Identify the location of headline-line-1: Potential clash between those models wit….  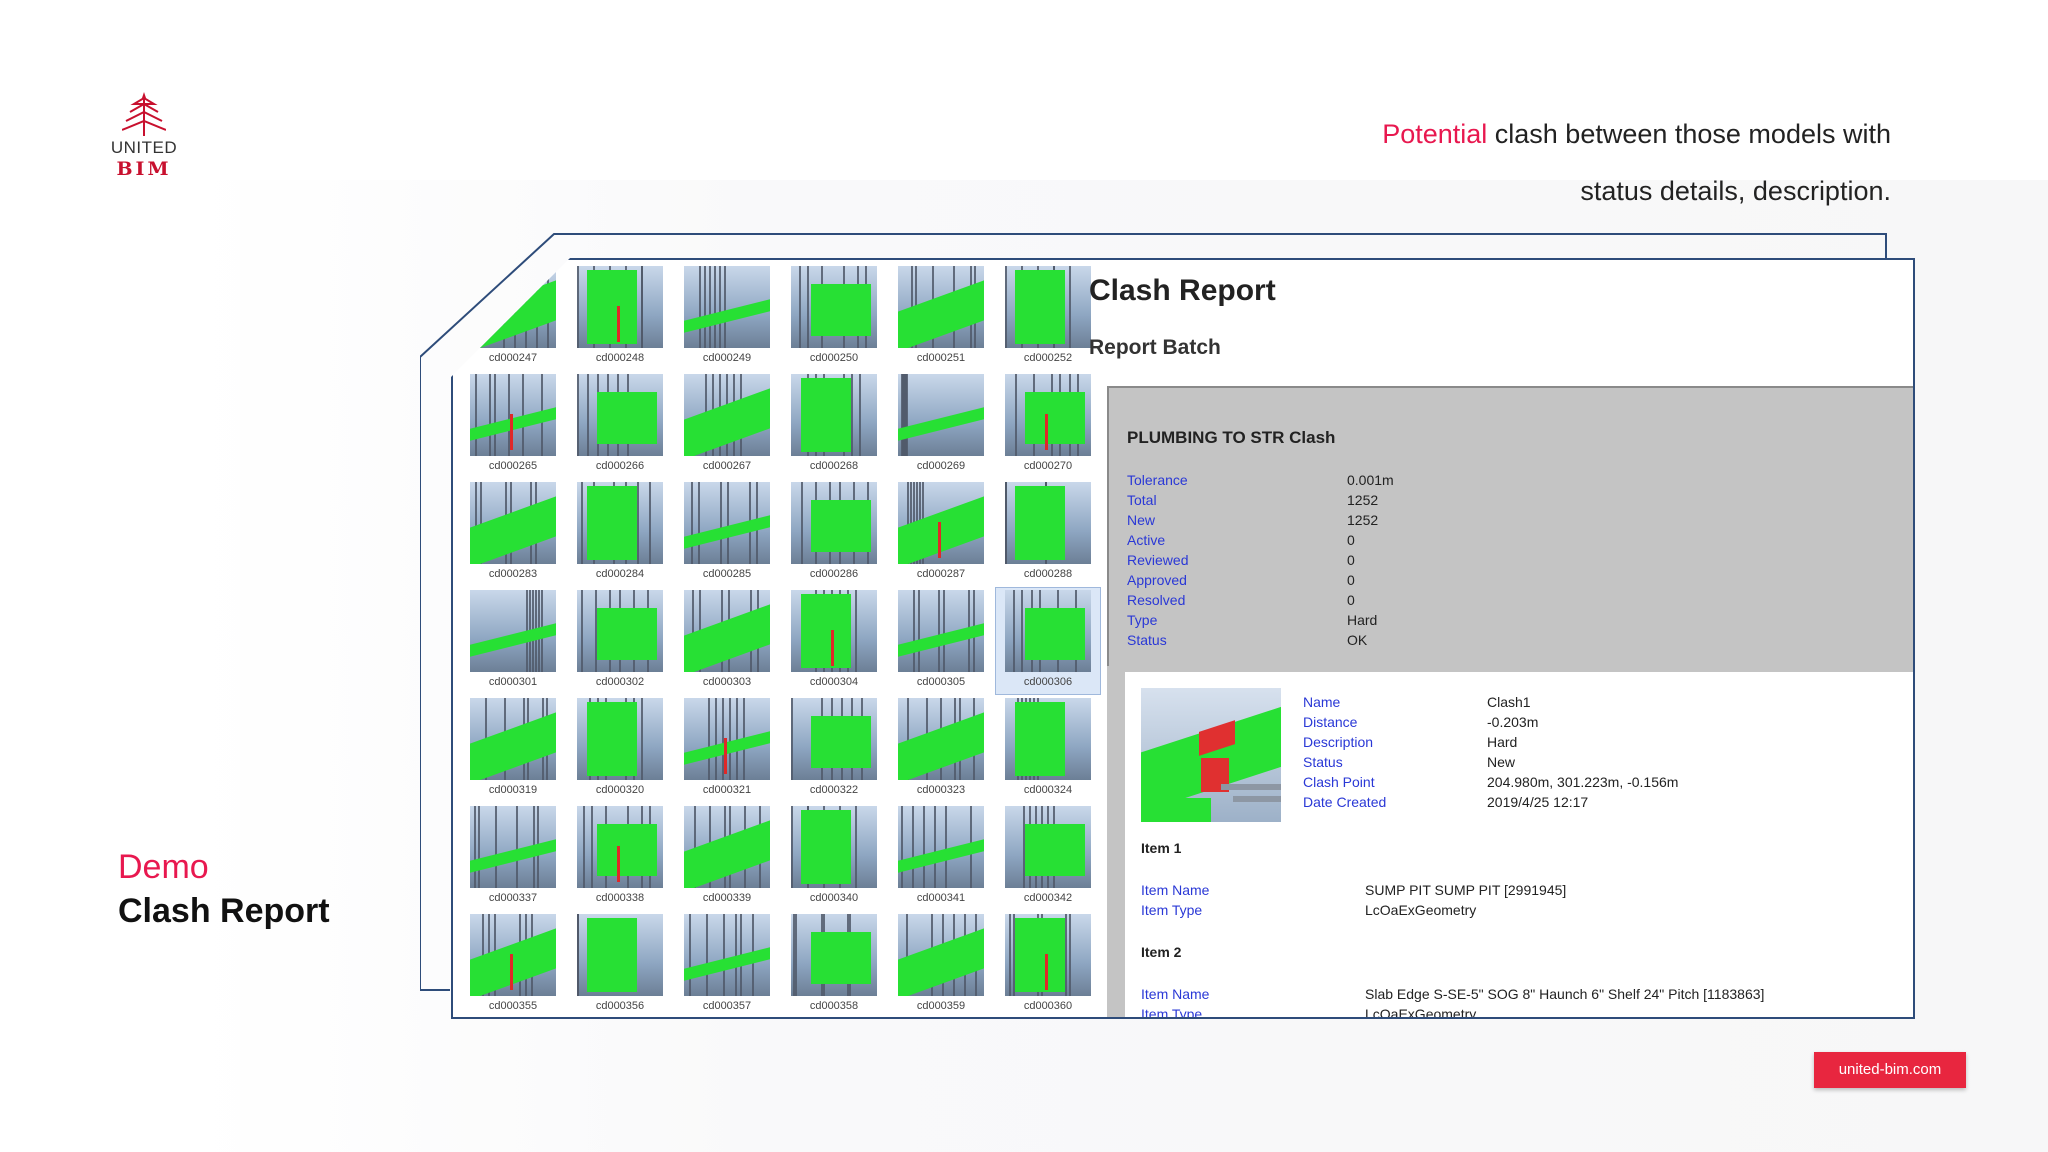
(1441, 134).